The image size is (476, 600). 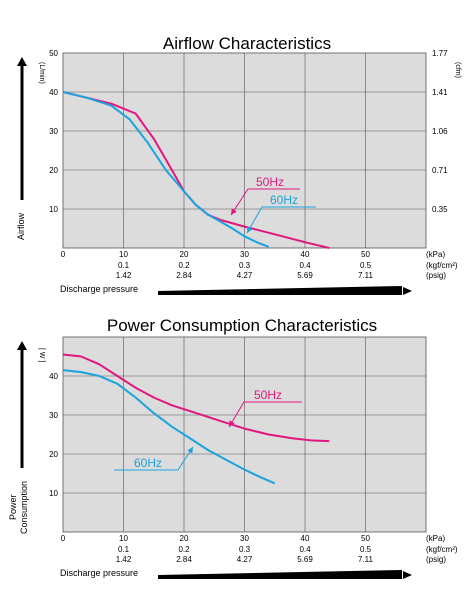 What do you see at coordinates (280, 290) in the screenshot?
I see `airflow-x-axis-arrow` at bounding box center [280, 290].